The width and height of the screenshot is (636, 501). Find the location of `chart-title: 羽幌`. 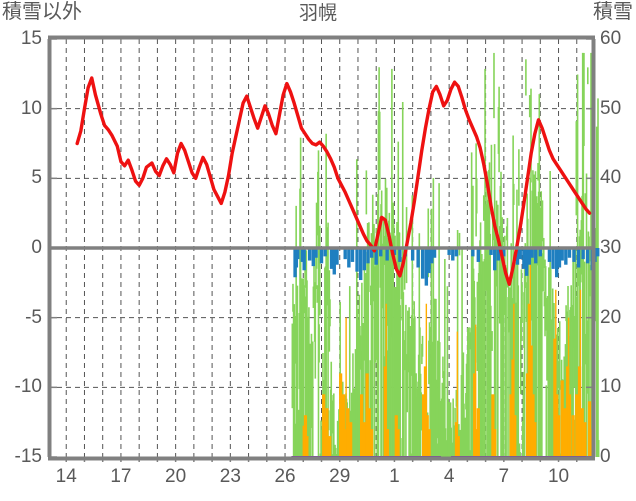

chart-title: 羽幌 is located at coordinates (317, 13).